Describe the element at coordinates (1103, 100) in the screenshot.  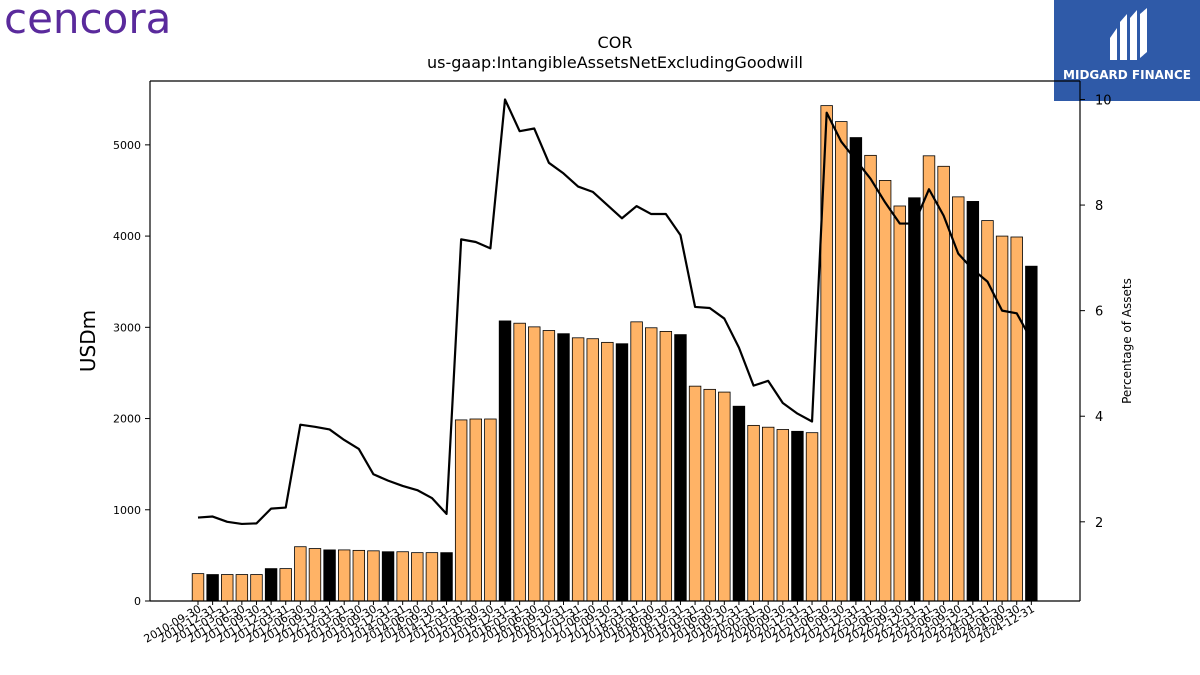
I see `y2-tick-label-10: 10` at that location.